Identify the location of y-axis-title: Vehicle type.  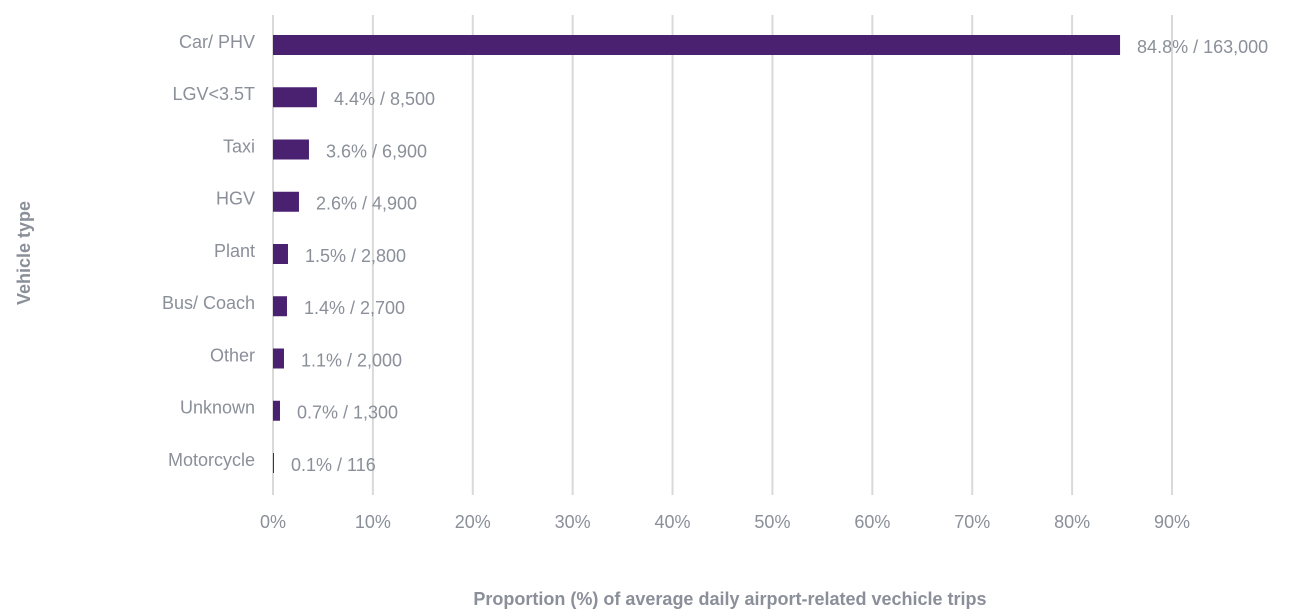
(24, 253).